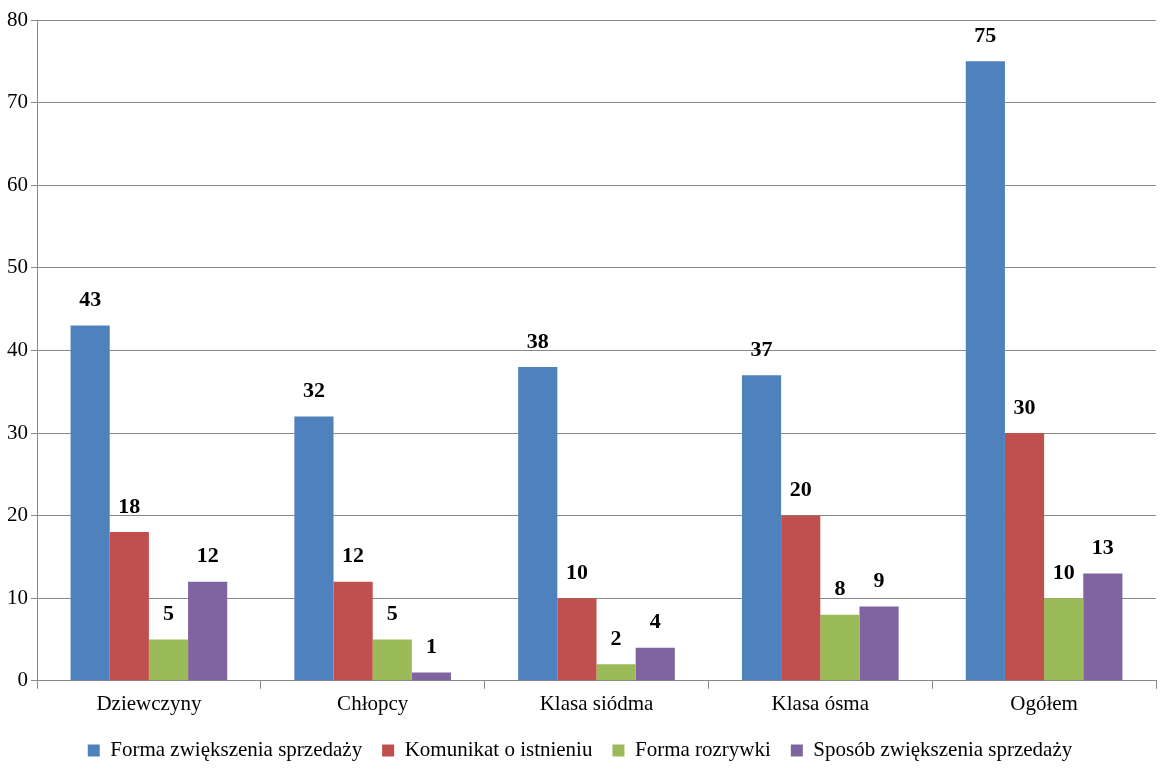 The height and width of the screenshot is (781, 1166). I want to click on legend-label: Komunikat o istnieniu, so click(498, 749).